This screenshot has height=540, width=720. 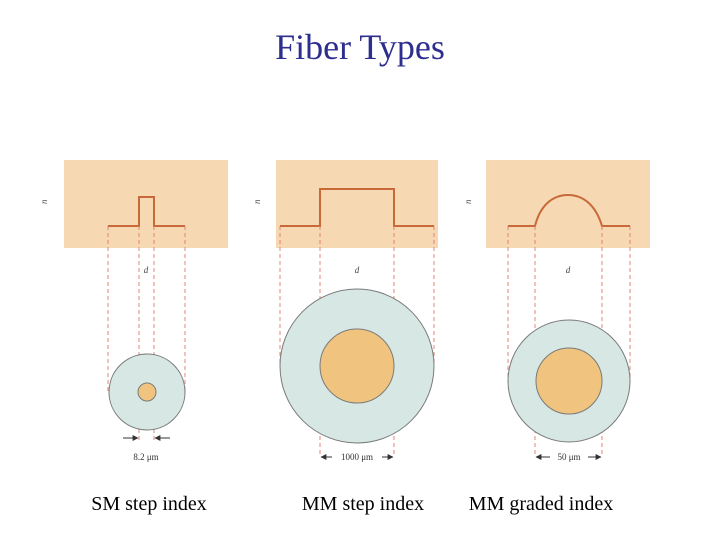 What do you see at coordinates (556, 311) in the screenshot?
I see `mm-graded-index-figure: n d 50 μm` at bounding box center [556, 311].